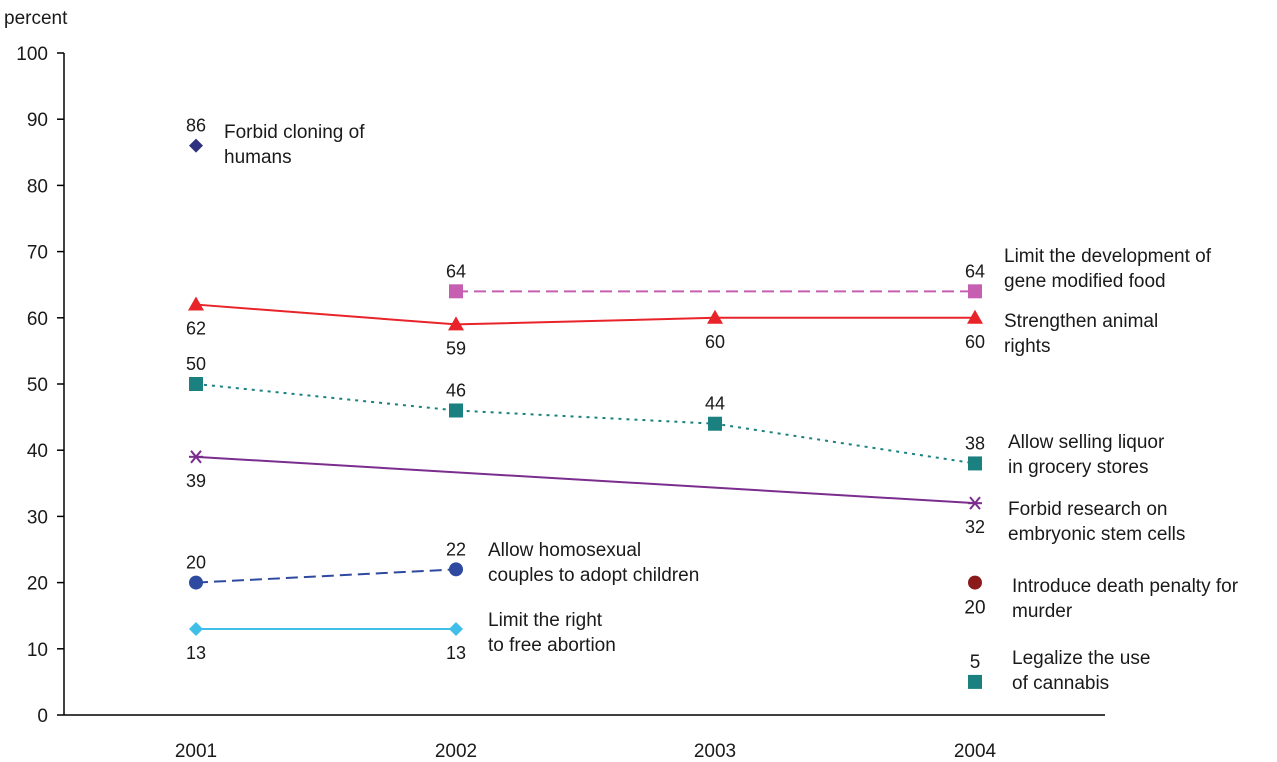  Describe the element at coordinates (564, 550) in the screenshot. I see `series-name: Allow homosexual` at that location.